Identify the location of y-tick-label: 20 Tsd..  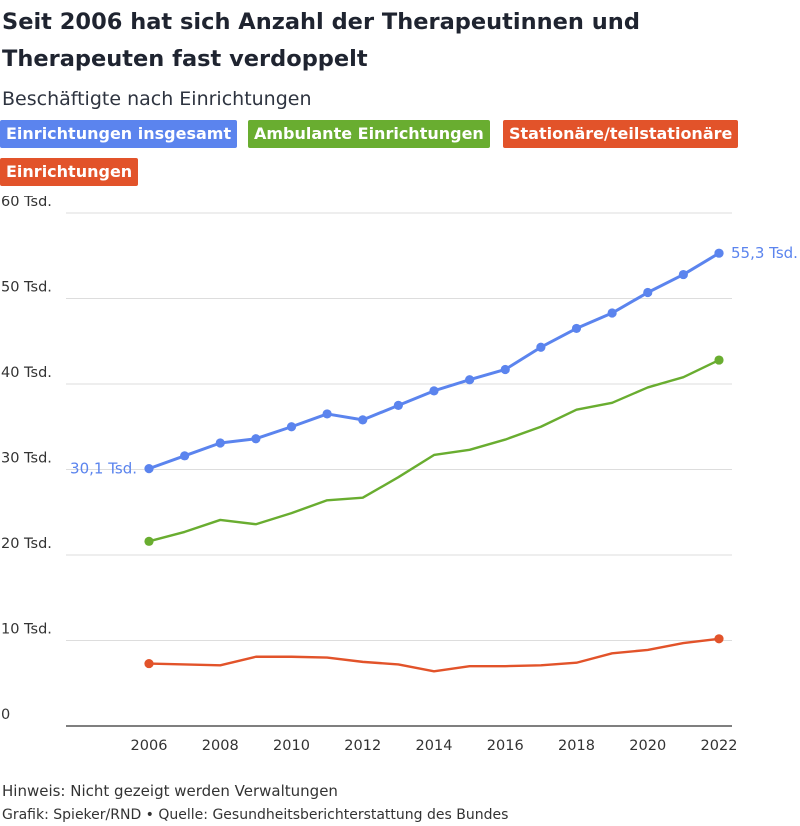
(26, 544).